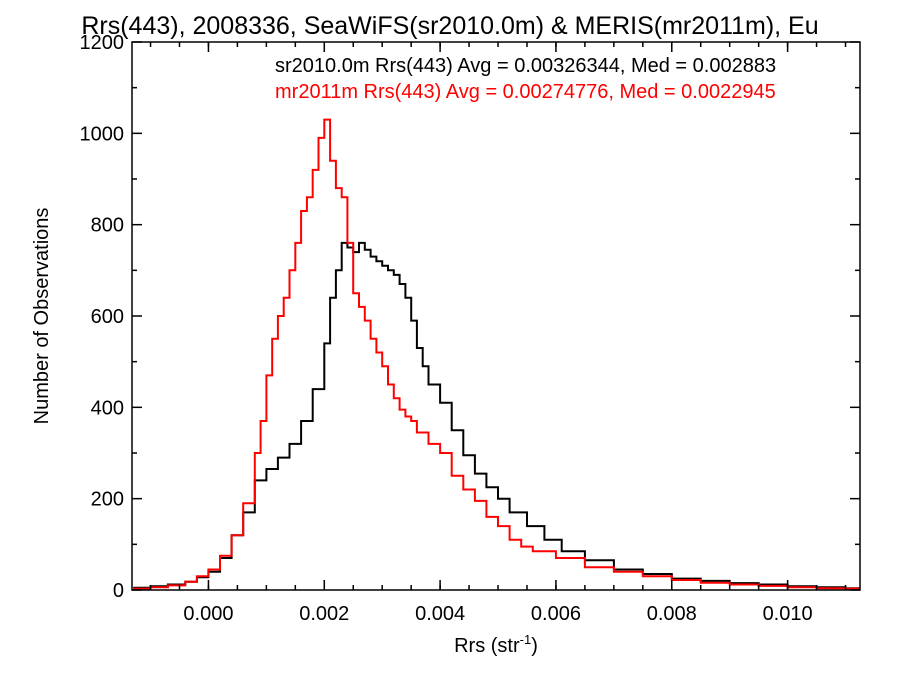 The width and height of the screenshot is (900, 675). I want to click on y-axis-label: Number of Observations, so click(42, 316).